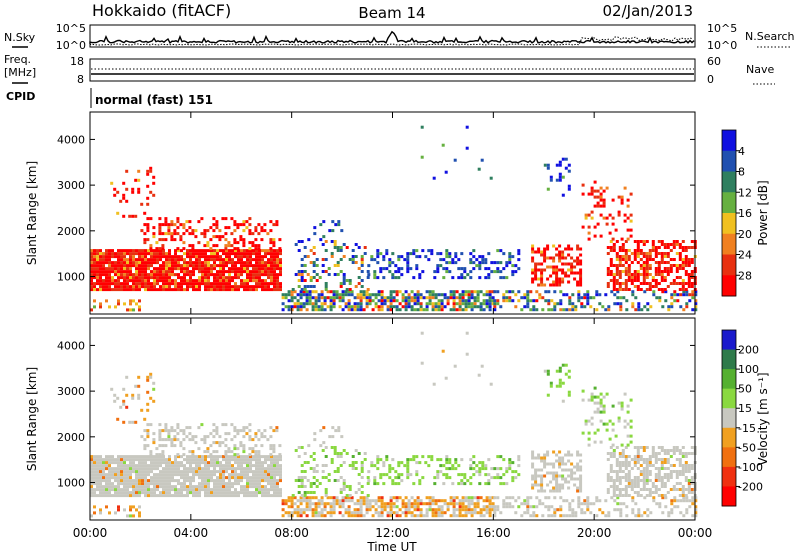 This screenshot has width=800, height=554. What do you see at coordinates (729, 437) in the screenshot?
I see `colorbar-swatch` at bounding box center [729, 437].